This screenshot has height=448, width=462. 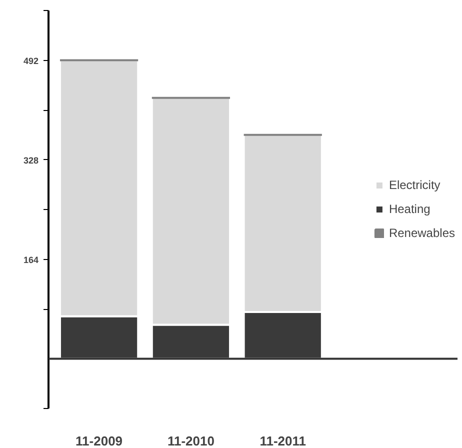 What do you see at coordinates (190, 441) in the screenshot?
I see `x-tick-label: 11-2010` at bounding box center [190, 441].